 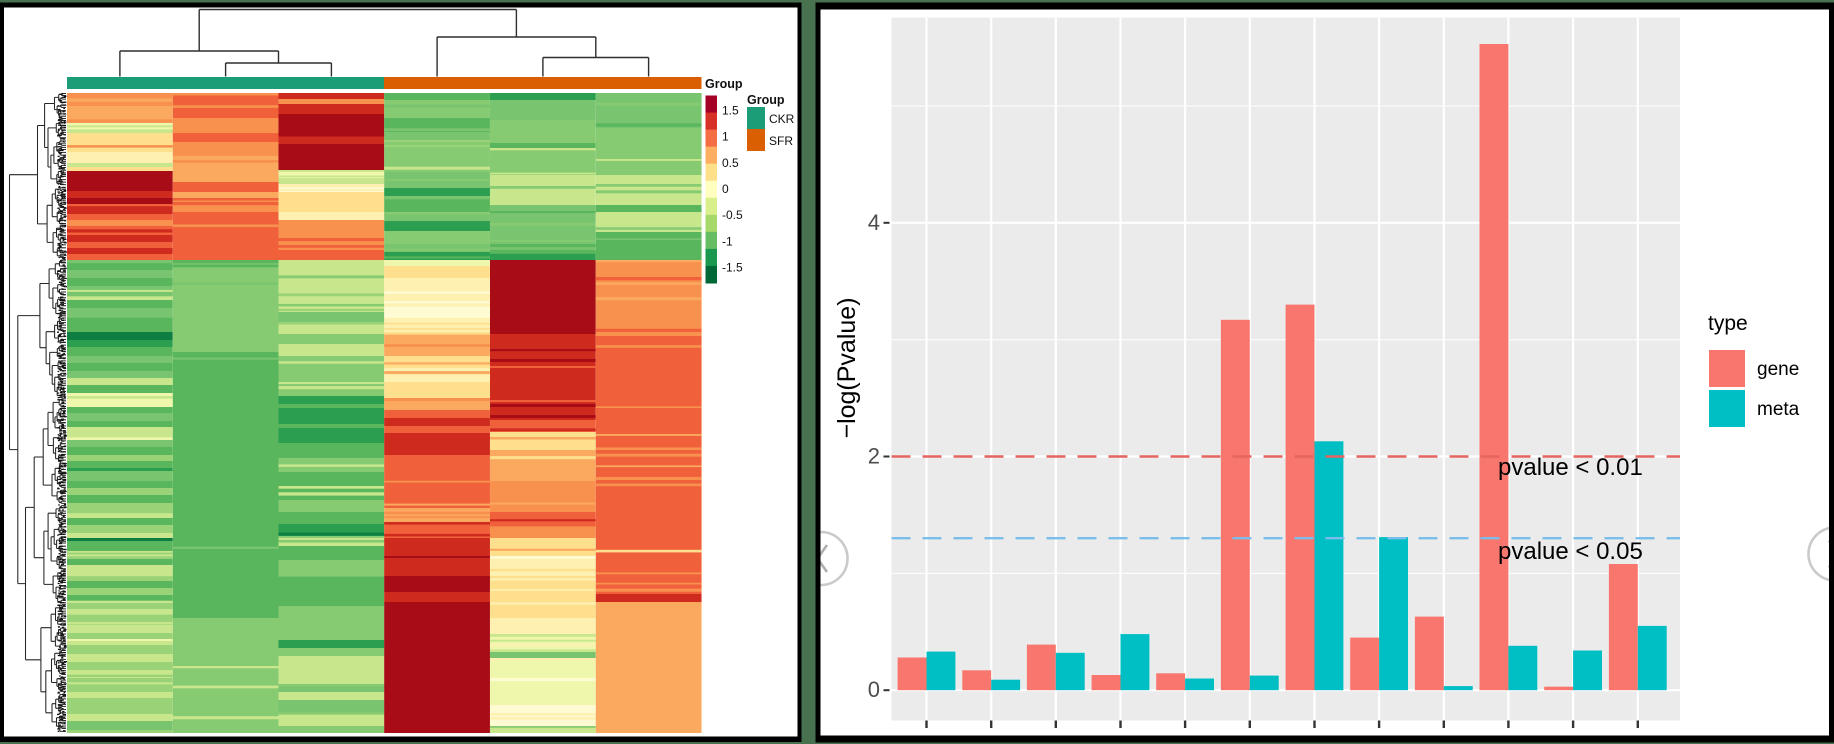 What do you see at coordinates (782, 119) in the screenshot?
I see `svg-text: CKR` at bounding box center [782, 119].